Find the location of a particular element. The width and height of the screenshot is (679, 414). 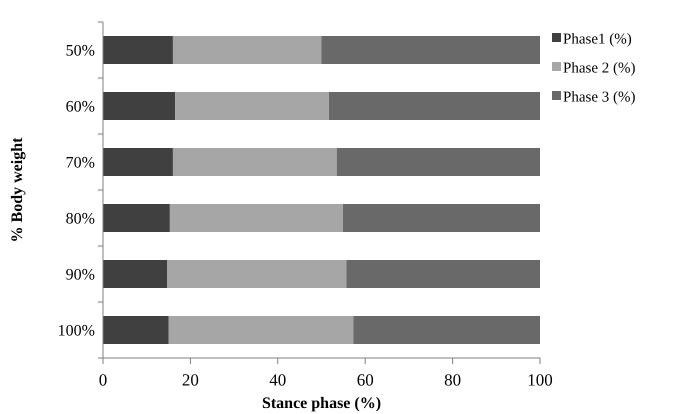

x-tick-label: 60 is located at coordinates (365, 380).